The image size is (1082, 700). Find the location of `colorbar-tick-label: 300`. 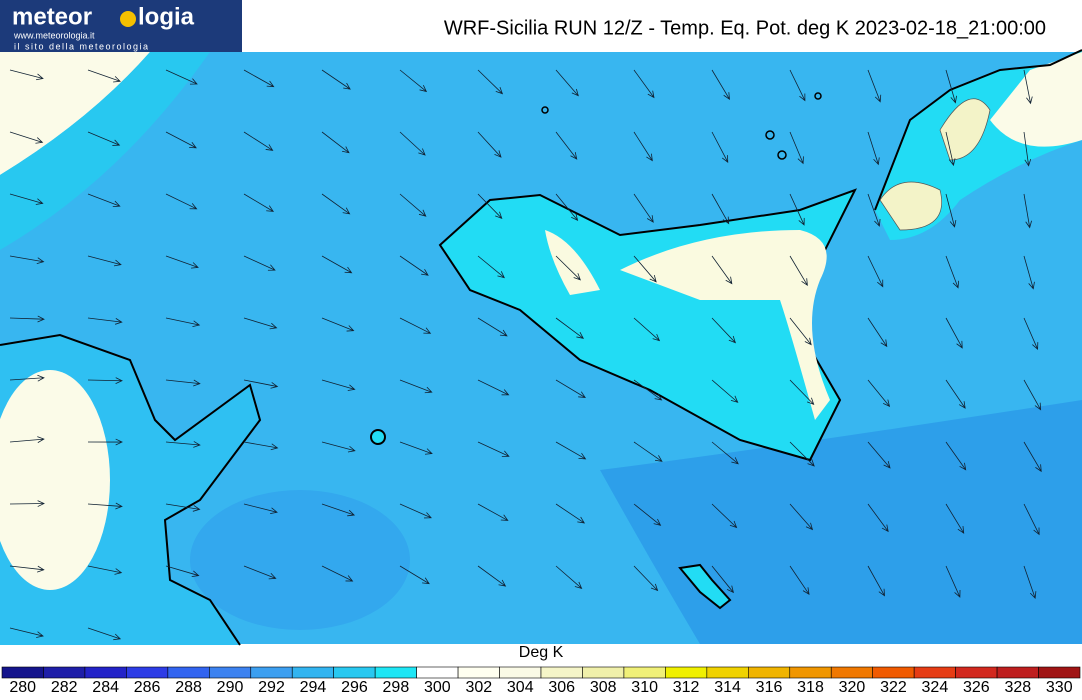

colorbar-tick-label: 300 is located at coordinates (437, 687).